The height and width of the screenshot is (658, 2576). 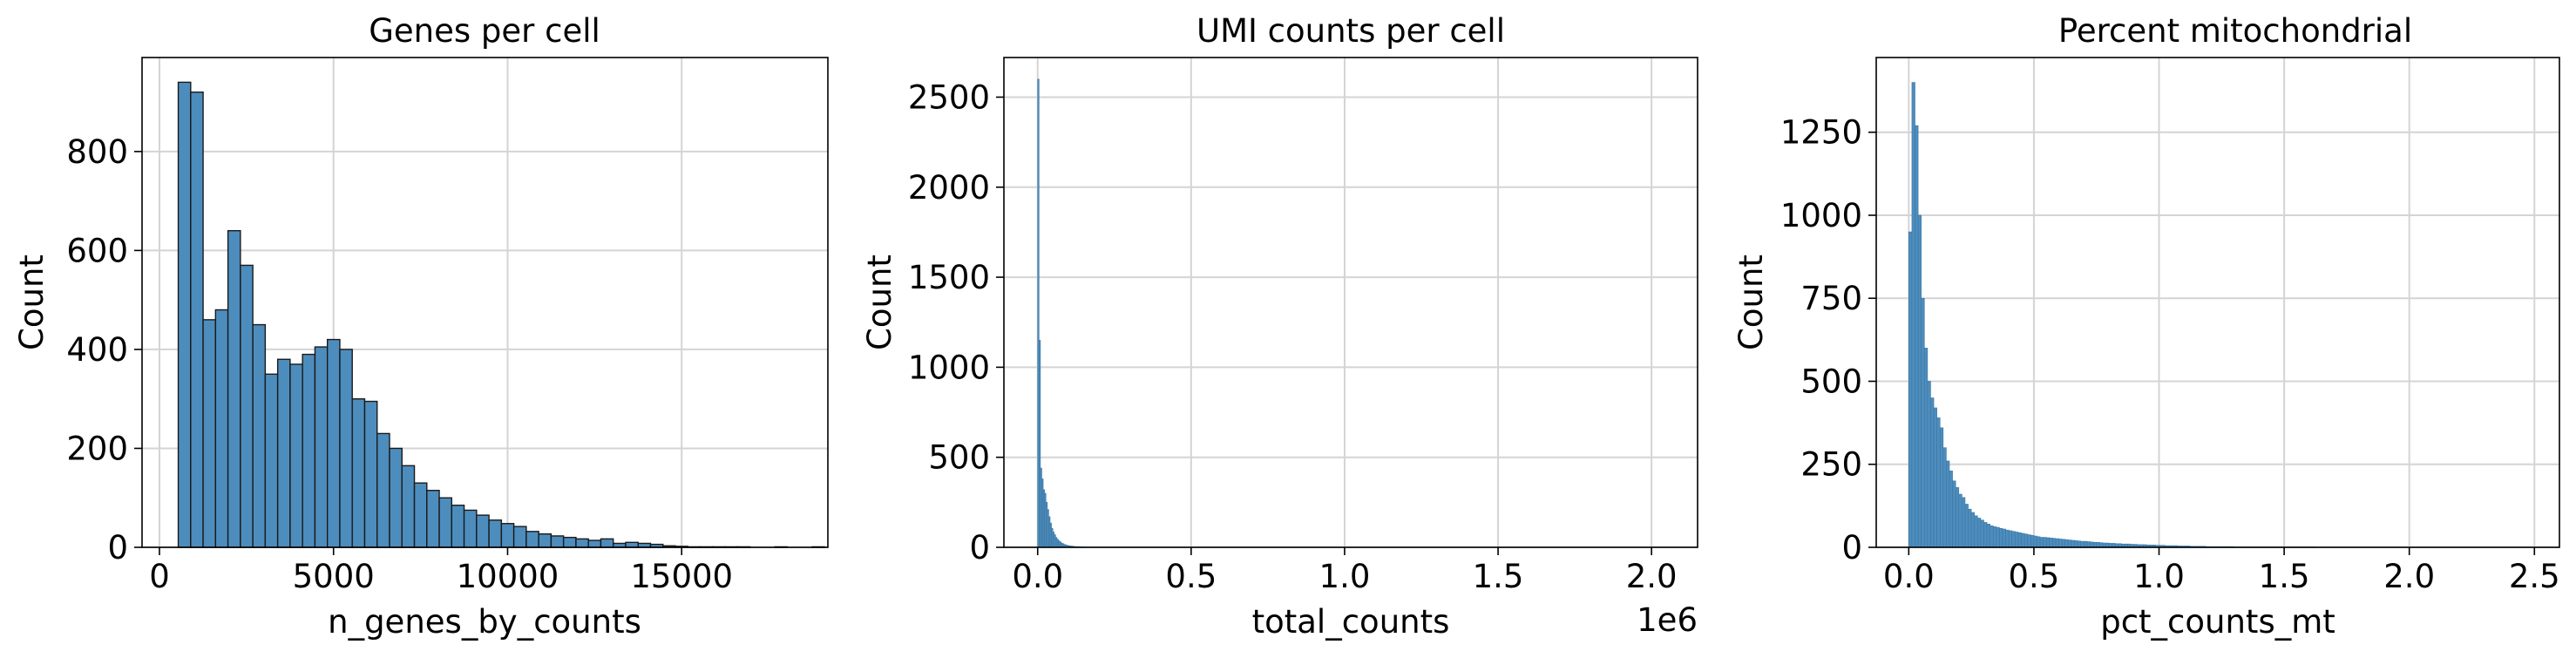 What do you see at coordinates (1831, 298) in the screenshot?
I see `y-tick-label: 750` at bounding box center [1831, 298].